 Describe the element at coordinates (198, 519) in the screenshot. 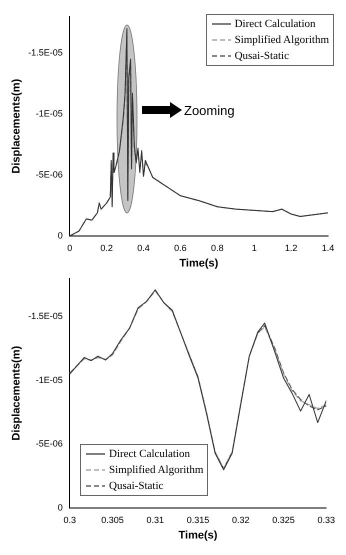

I see `x-tick-label: 0.315` at that location.